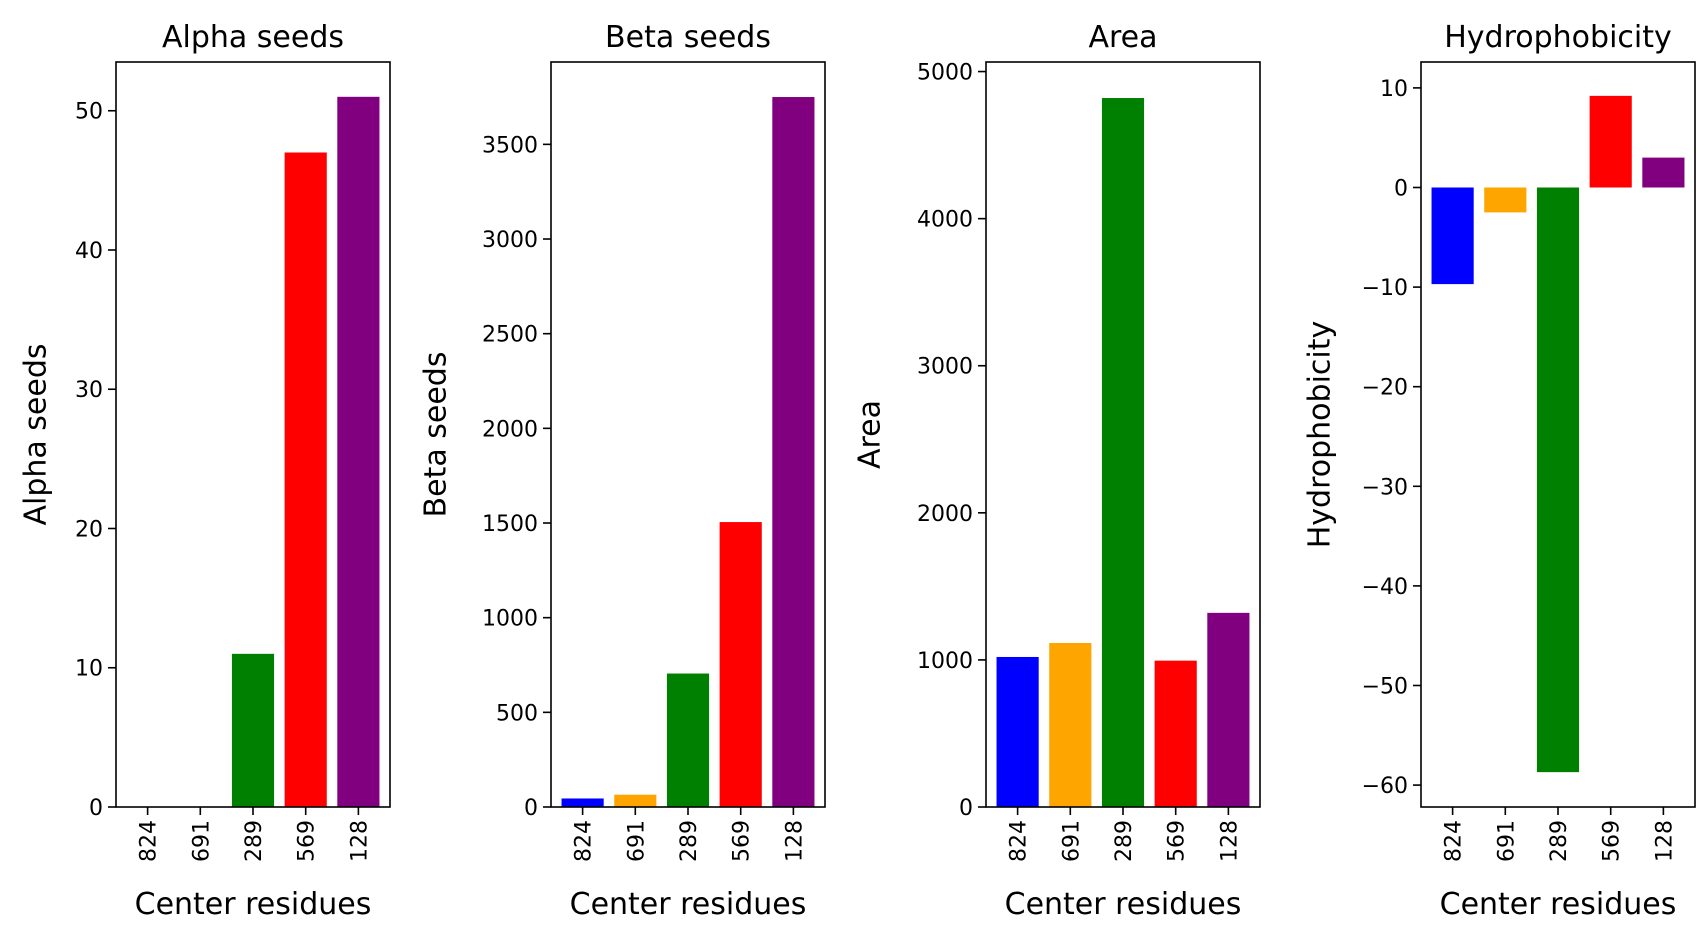 This screenshot has height=937, width=1706. I want to click on subplot-title: Area, so click(1122, 37).